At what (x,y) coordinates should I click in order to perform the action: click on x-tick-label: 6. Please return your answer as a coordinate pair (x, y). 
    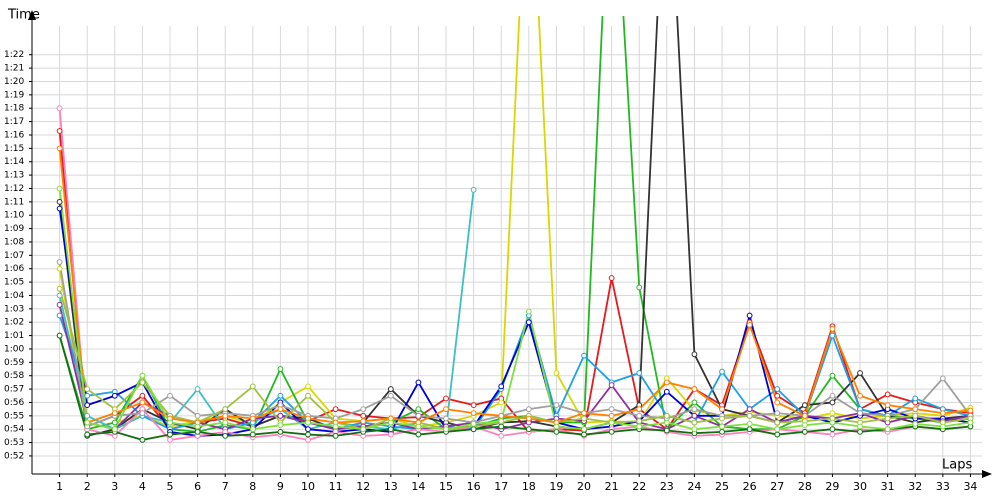
    Looking at the image, I should click on (197, 486).